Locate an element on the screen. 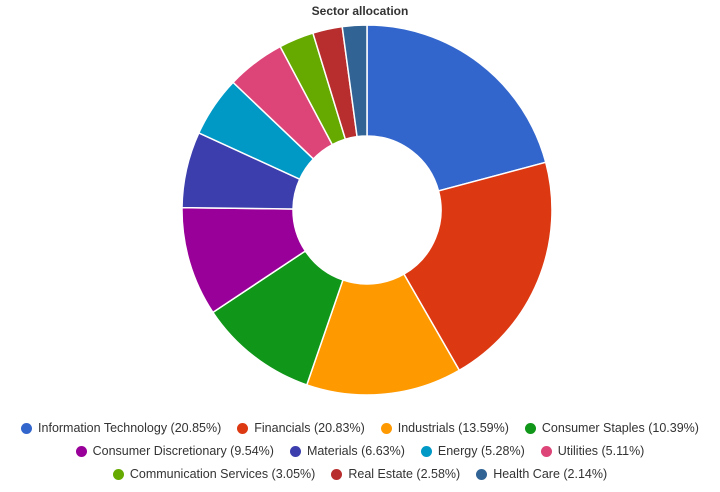 The image size is (720, 492). legend-item-materials: Materials (6.63%) is located at coordinates (347, 451).